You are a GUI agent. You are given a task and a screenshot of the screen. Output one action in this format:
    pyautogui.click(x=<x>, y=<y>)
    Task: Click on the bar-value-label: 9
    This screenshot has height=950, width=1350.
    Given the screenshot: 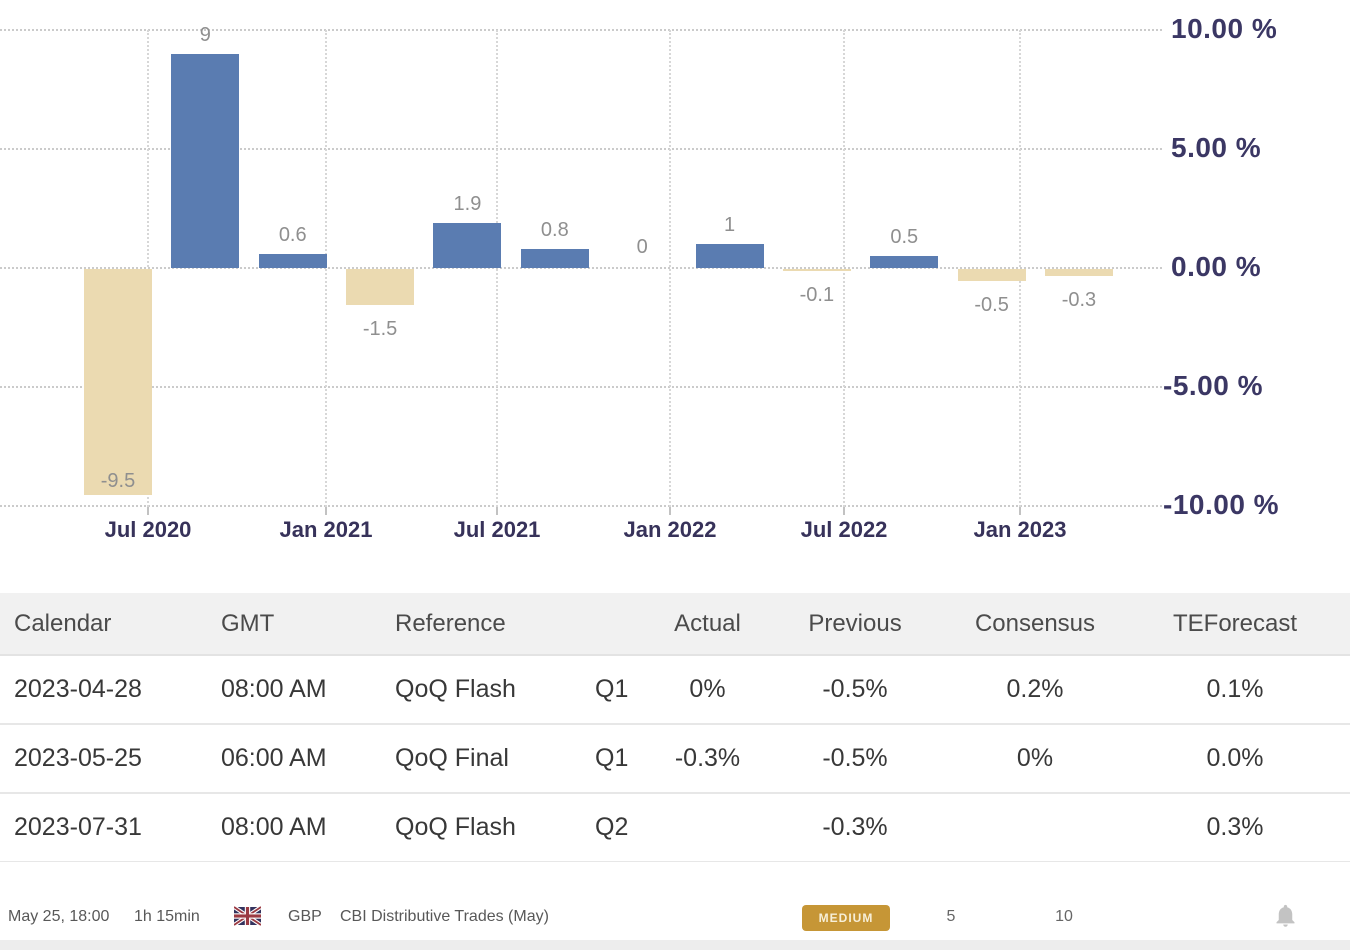 What is the action you would take?
    pyautogui.click(x=205, y=34)
    